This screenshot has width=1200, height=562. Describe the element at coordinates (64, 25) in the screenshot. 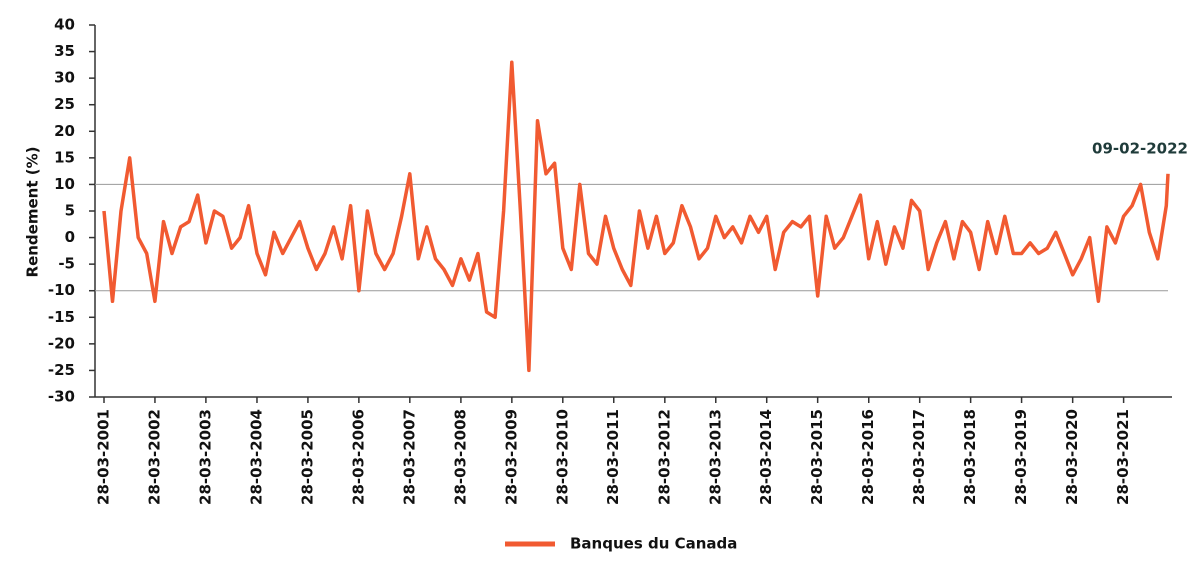

I see `y-tick-label: 40` at that location.